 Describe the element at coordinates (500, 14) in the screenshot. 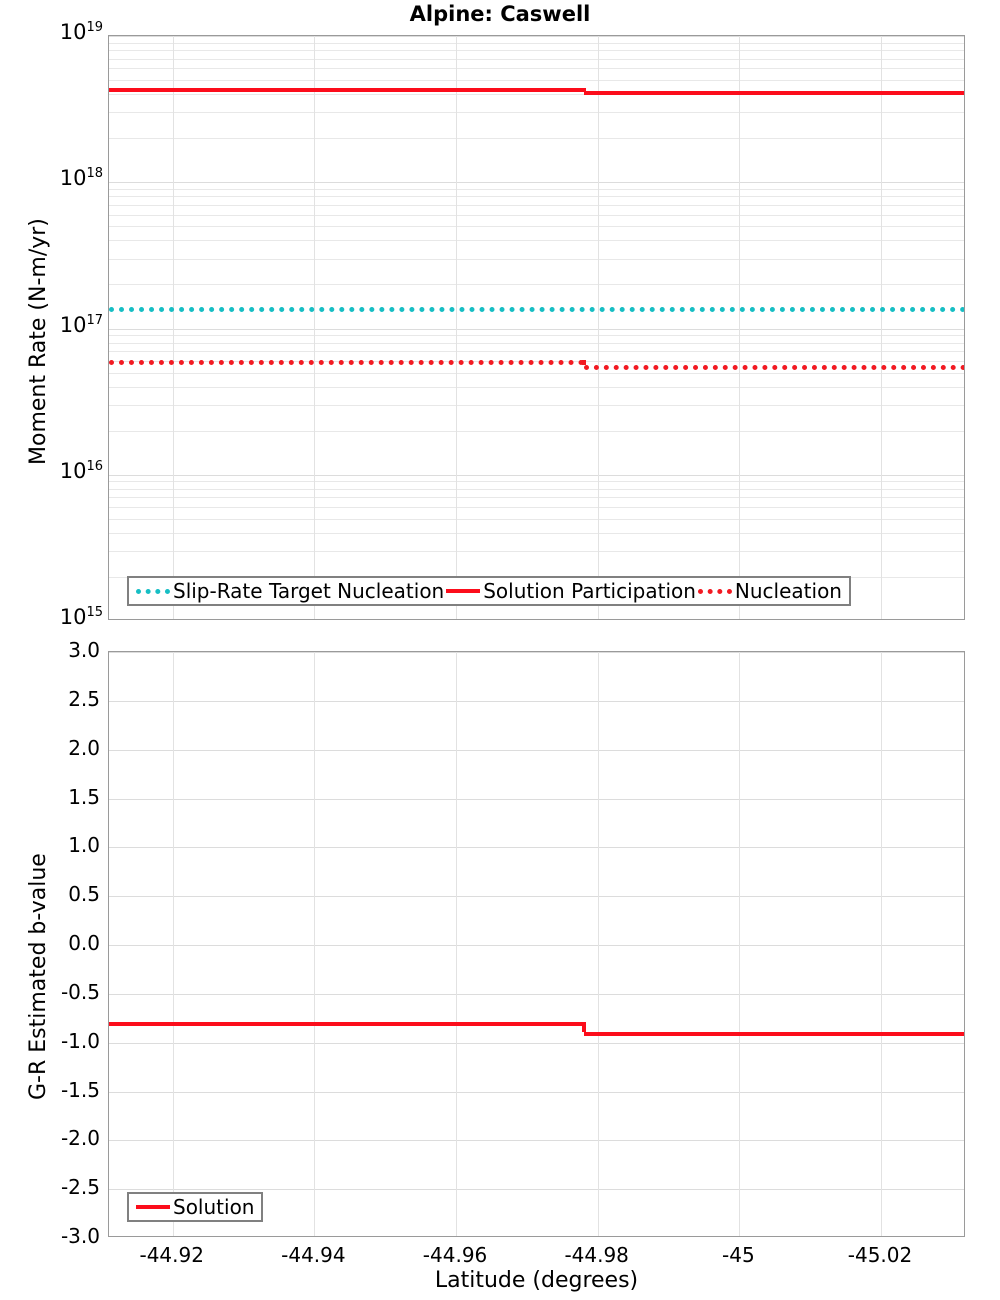

I see `figure-title: Alpine: Caswell` at that location.